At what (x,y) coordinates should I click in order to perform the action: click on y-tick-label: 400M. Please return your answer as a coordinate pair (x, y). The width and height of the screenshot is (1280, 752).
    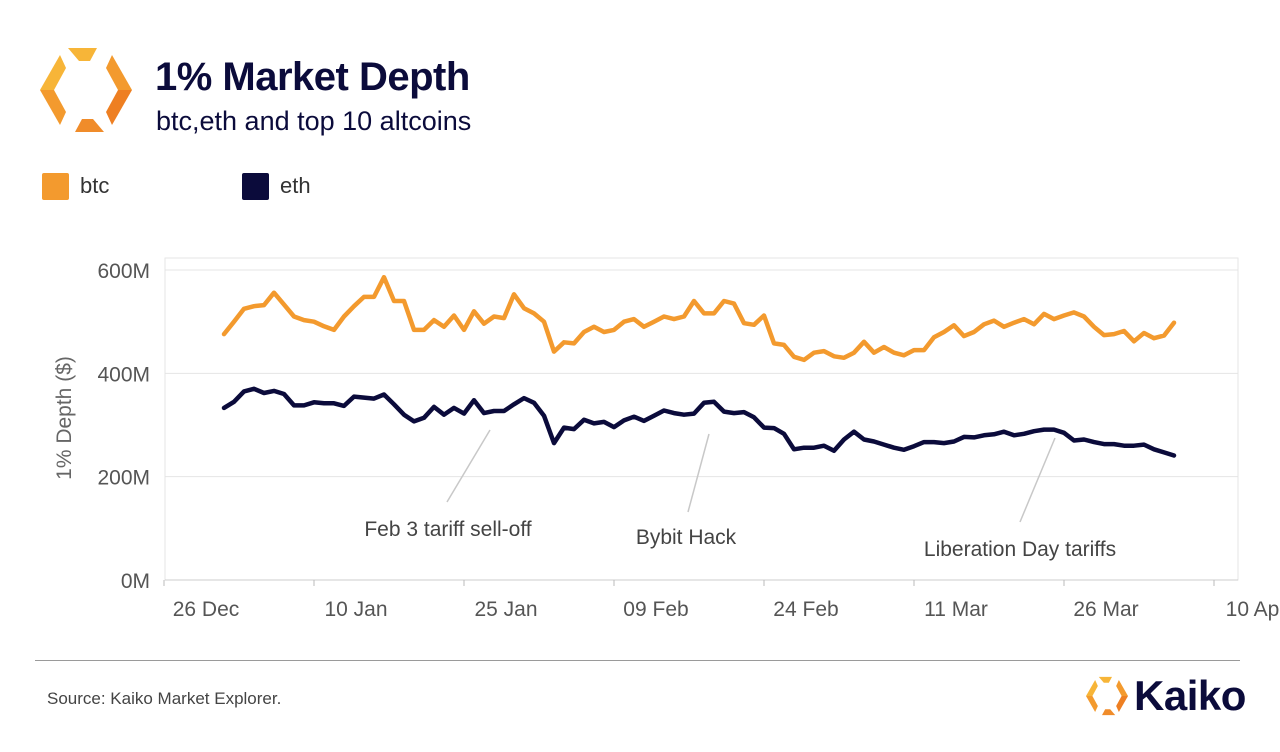
    Looking at the image, I should click on (123, 374).